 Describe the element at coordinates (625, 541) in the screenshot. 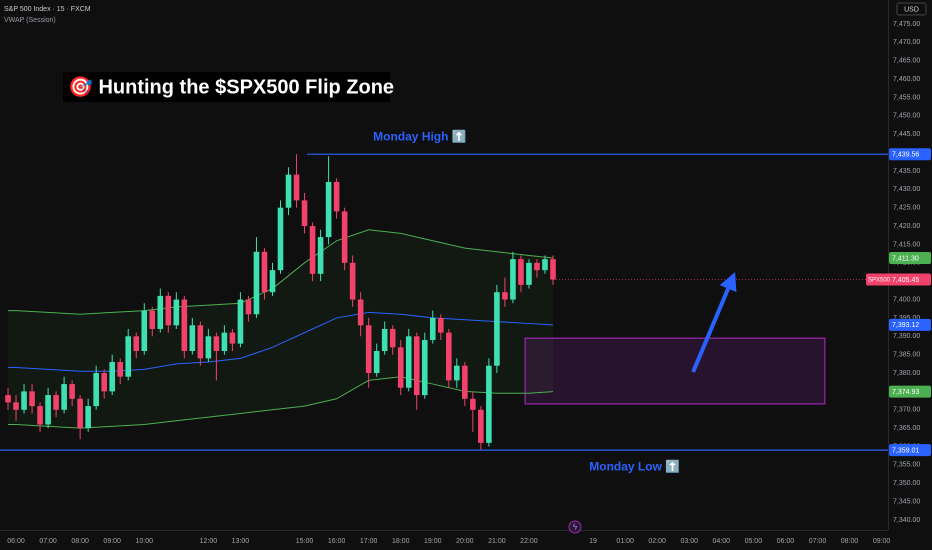

I see `x-tick-label: 01:00` at that location.